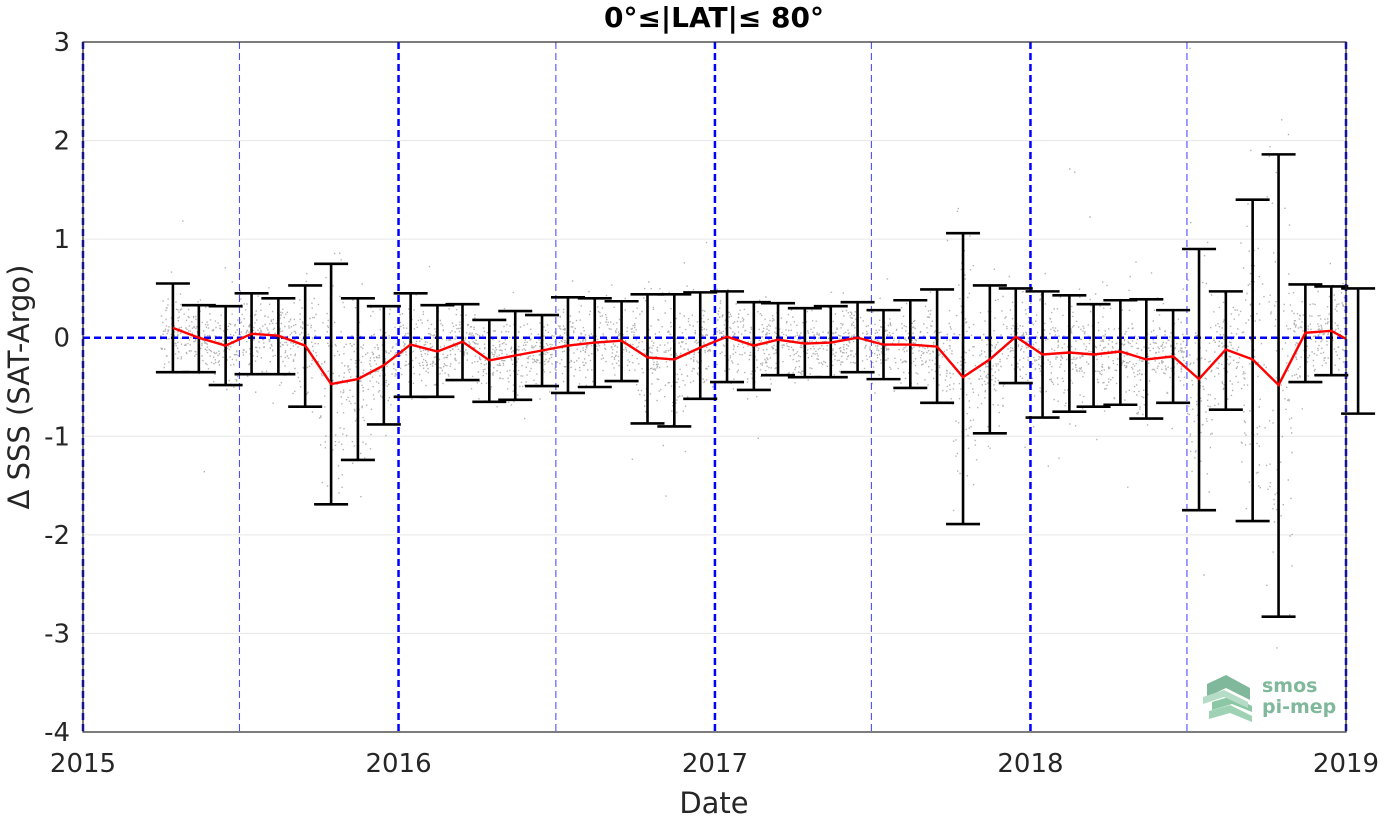 Image resolution: width=1386 pixels, height=818 pixels. I want to click on y-tick-label: -4, so click(57, 733).